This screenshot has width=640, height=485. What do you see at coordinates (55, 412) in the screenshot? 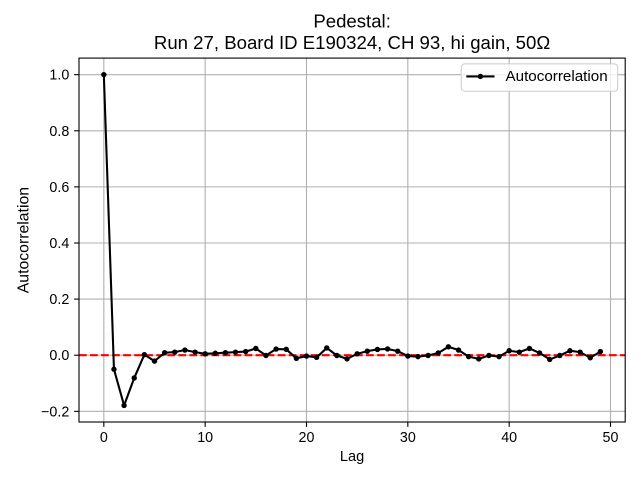
I see `svg-text: −0.2` at bounding box center [55, 412].